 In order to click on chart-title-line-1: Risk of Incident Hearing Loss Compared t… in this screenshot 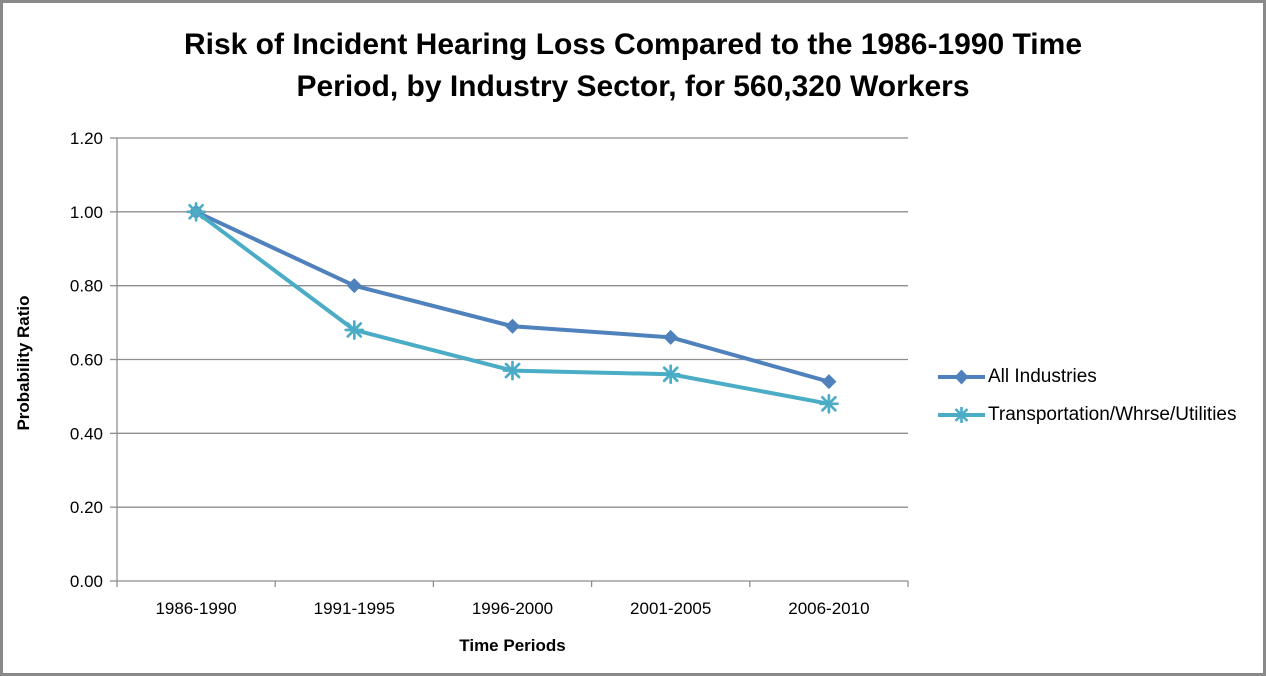, I will do `click(633, 44)`.